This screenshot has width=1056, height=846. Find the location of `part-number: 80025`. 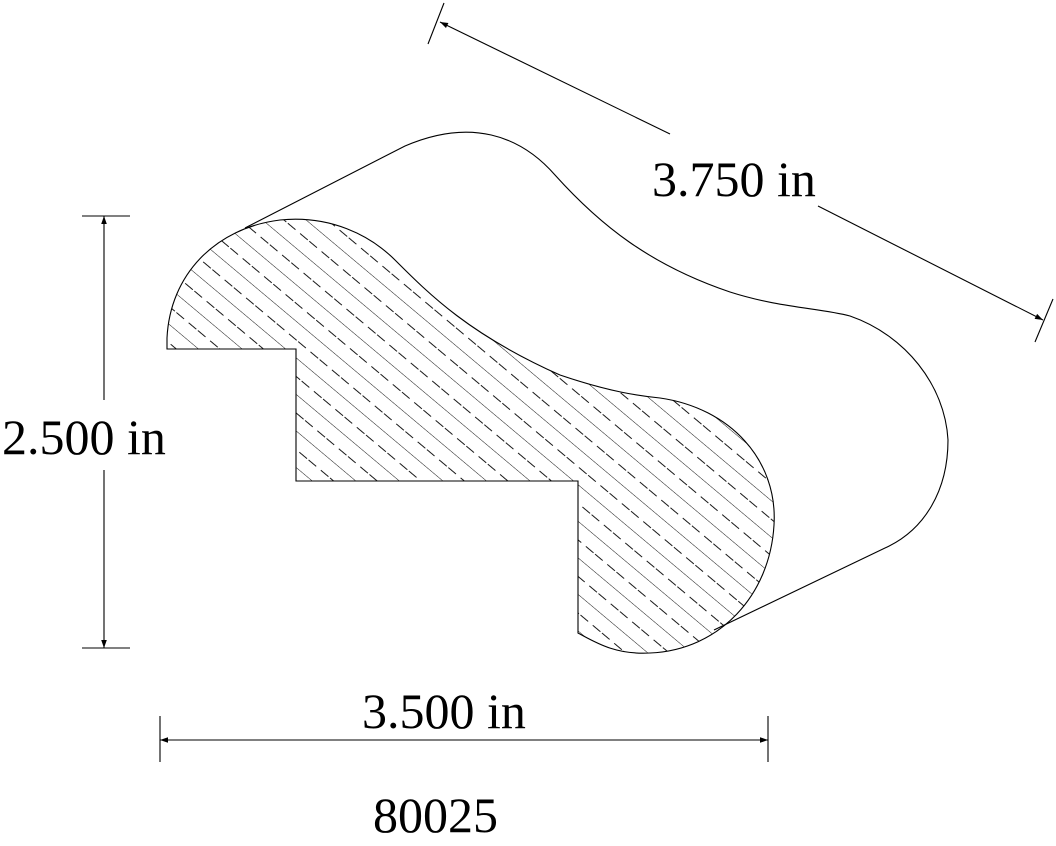

part-number: 80025 is located at coordinates (435, 815).